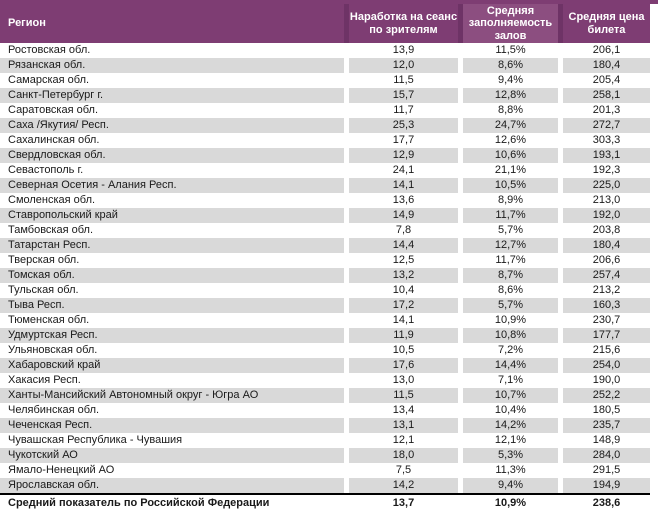  I want to click on region-cell: Томская обл., so click(172, 275).